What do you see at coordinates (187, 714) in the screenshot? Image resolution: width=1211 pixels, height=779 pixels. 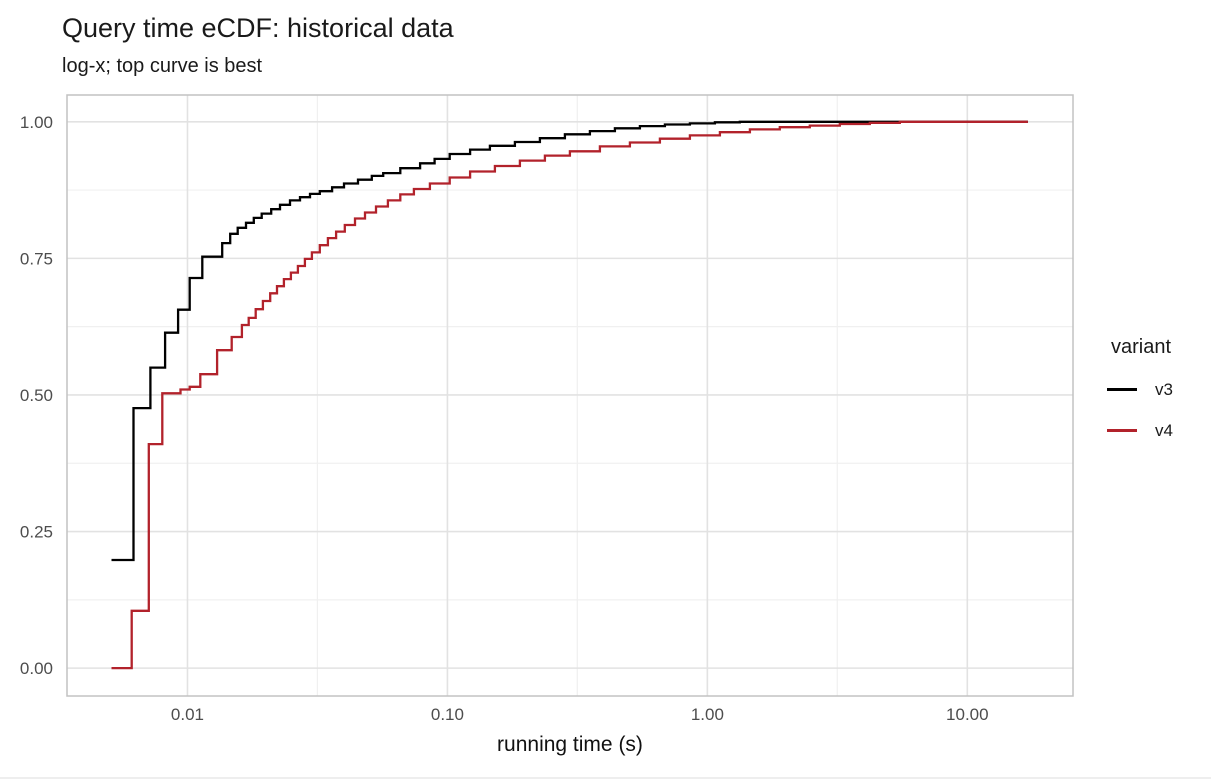 I see `x-tick-label: 0.01` at bounding box center [187, 714].